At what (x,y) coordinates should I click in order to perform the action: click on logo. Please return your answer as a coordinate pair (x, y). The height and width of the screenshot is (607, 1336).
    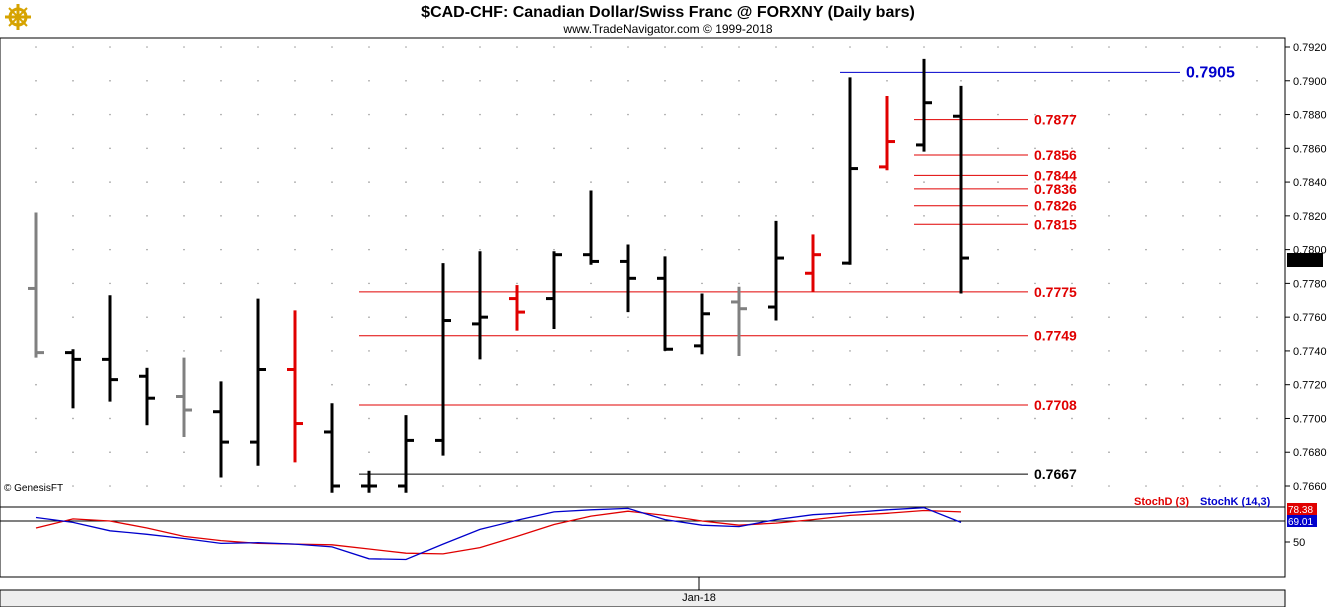
    Looking at the image, I should click on (18, 17).